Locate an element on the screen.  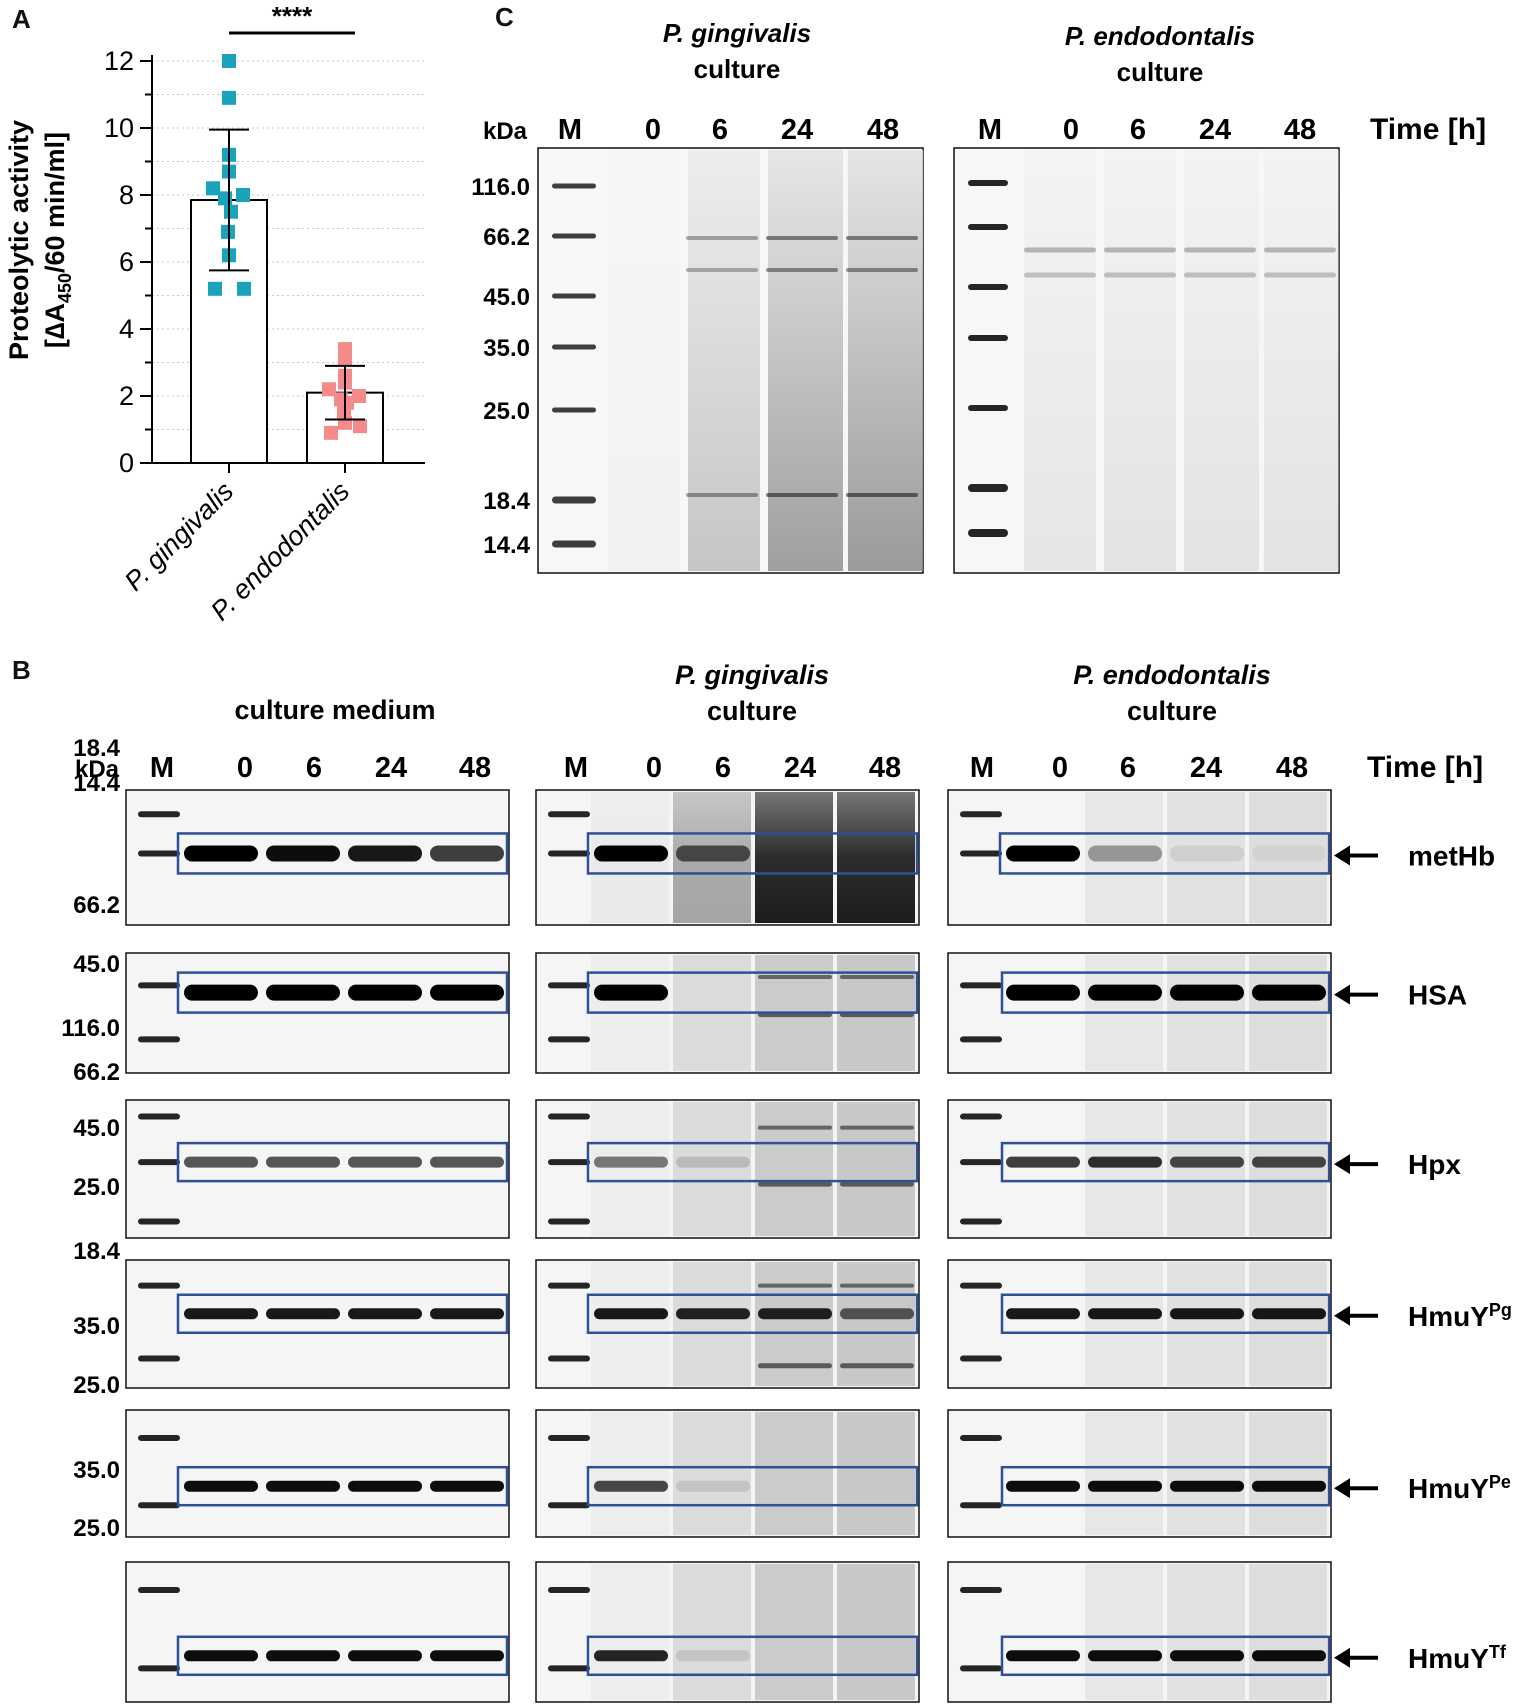
protein-label: HmuYPe is located at coordinates (1459, 1488).